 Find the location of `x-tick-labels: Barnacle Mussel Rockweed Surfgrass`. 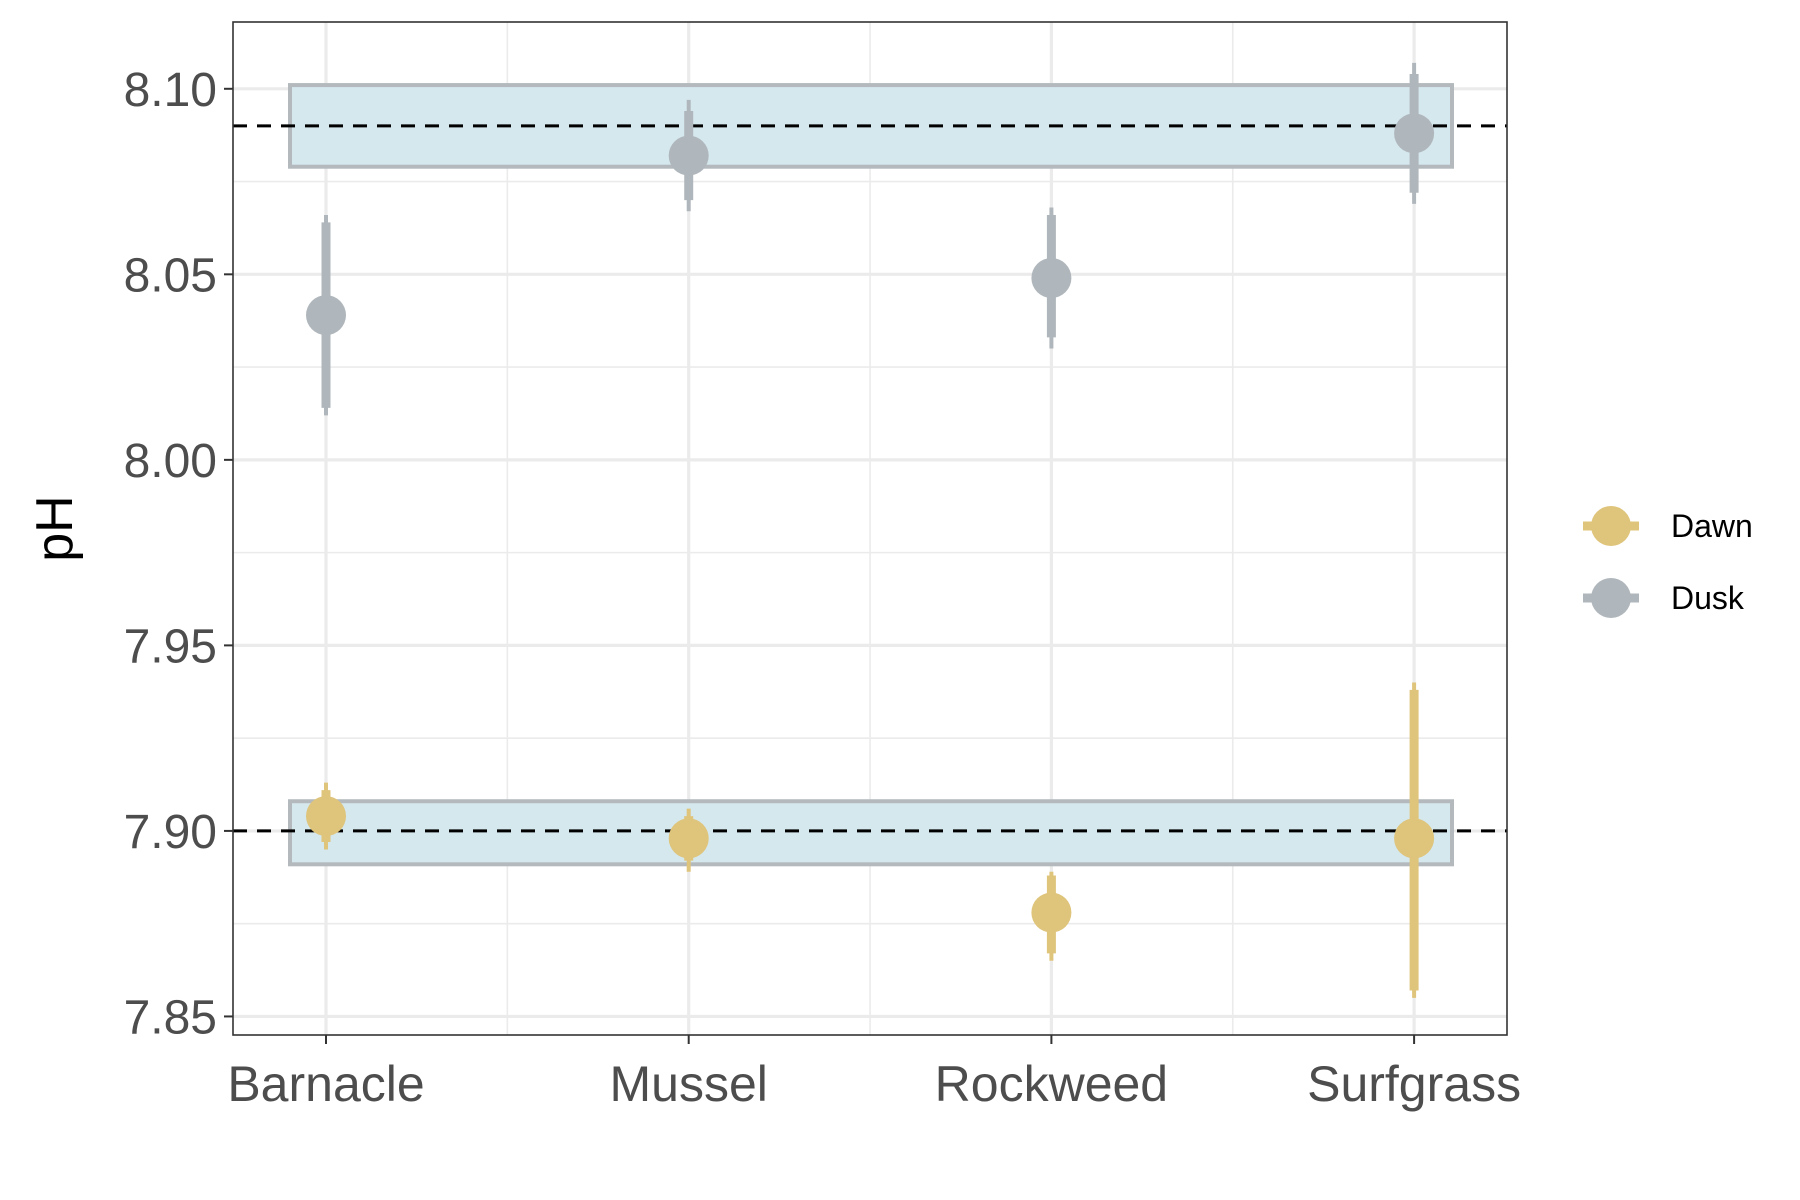

x-tick-labels: Barnacle Mussel Rockweed Surfgrass is located at coordinates (874, 1084).